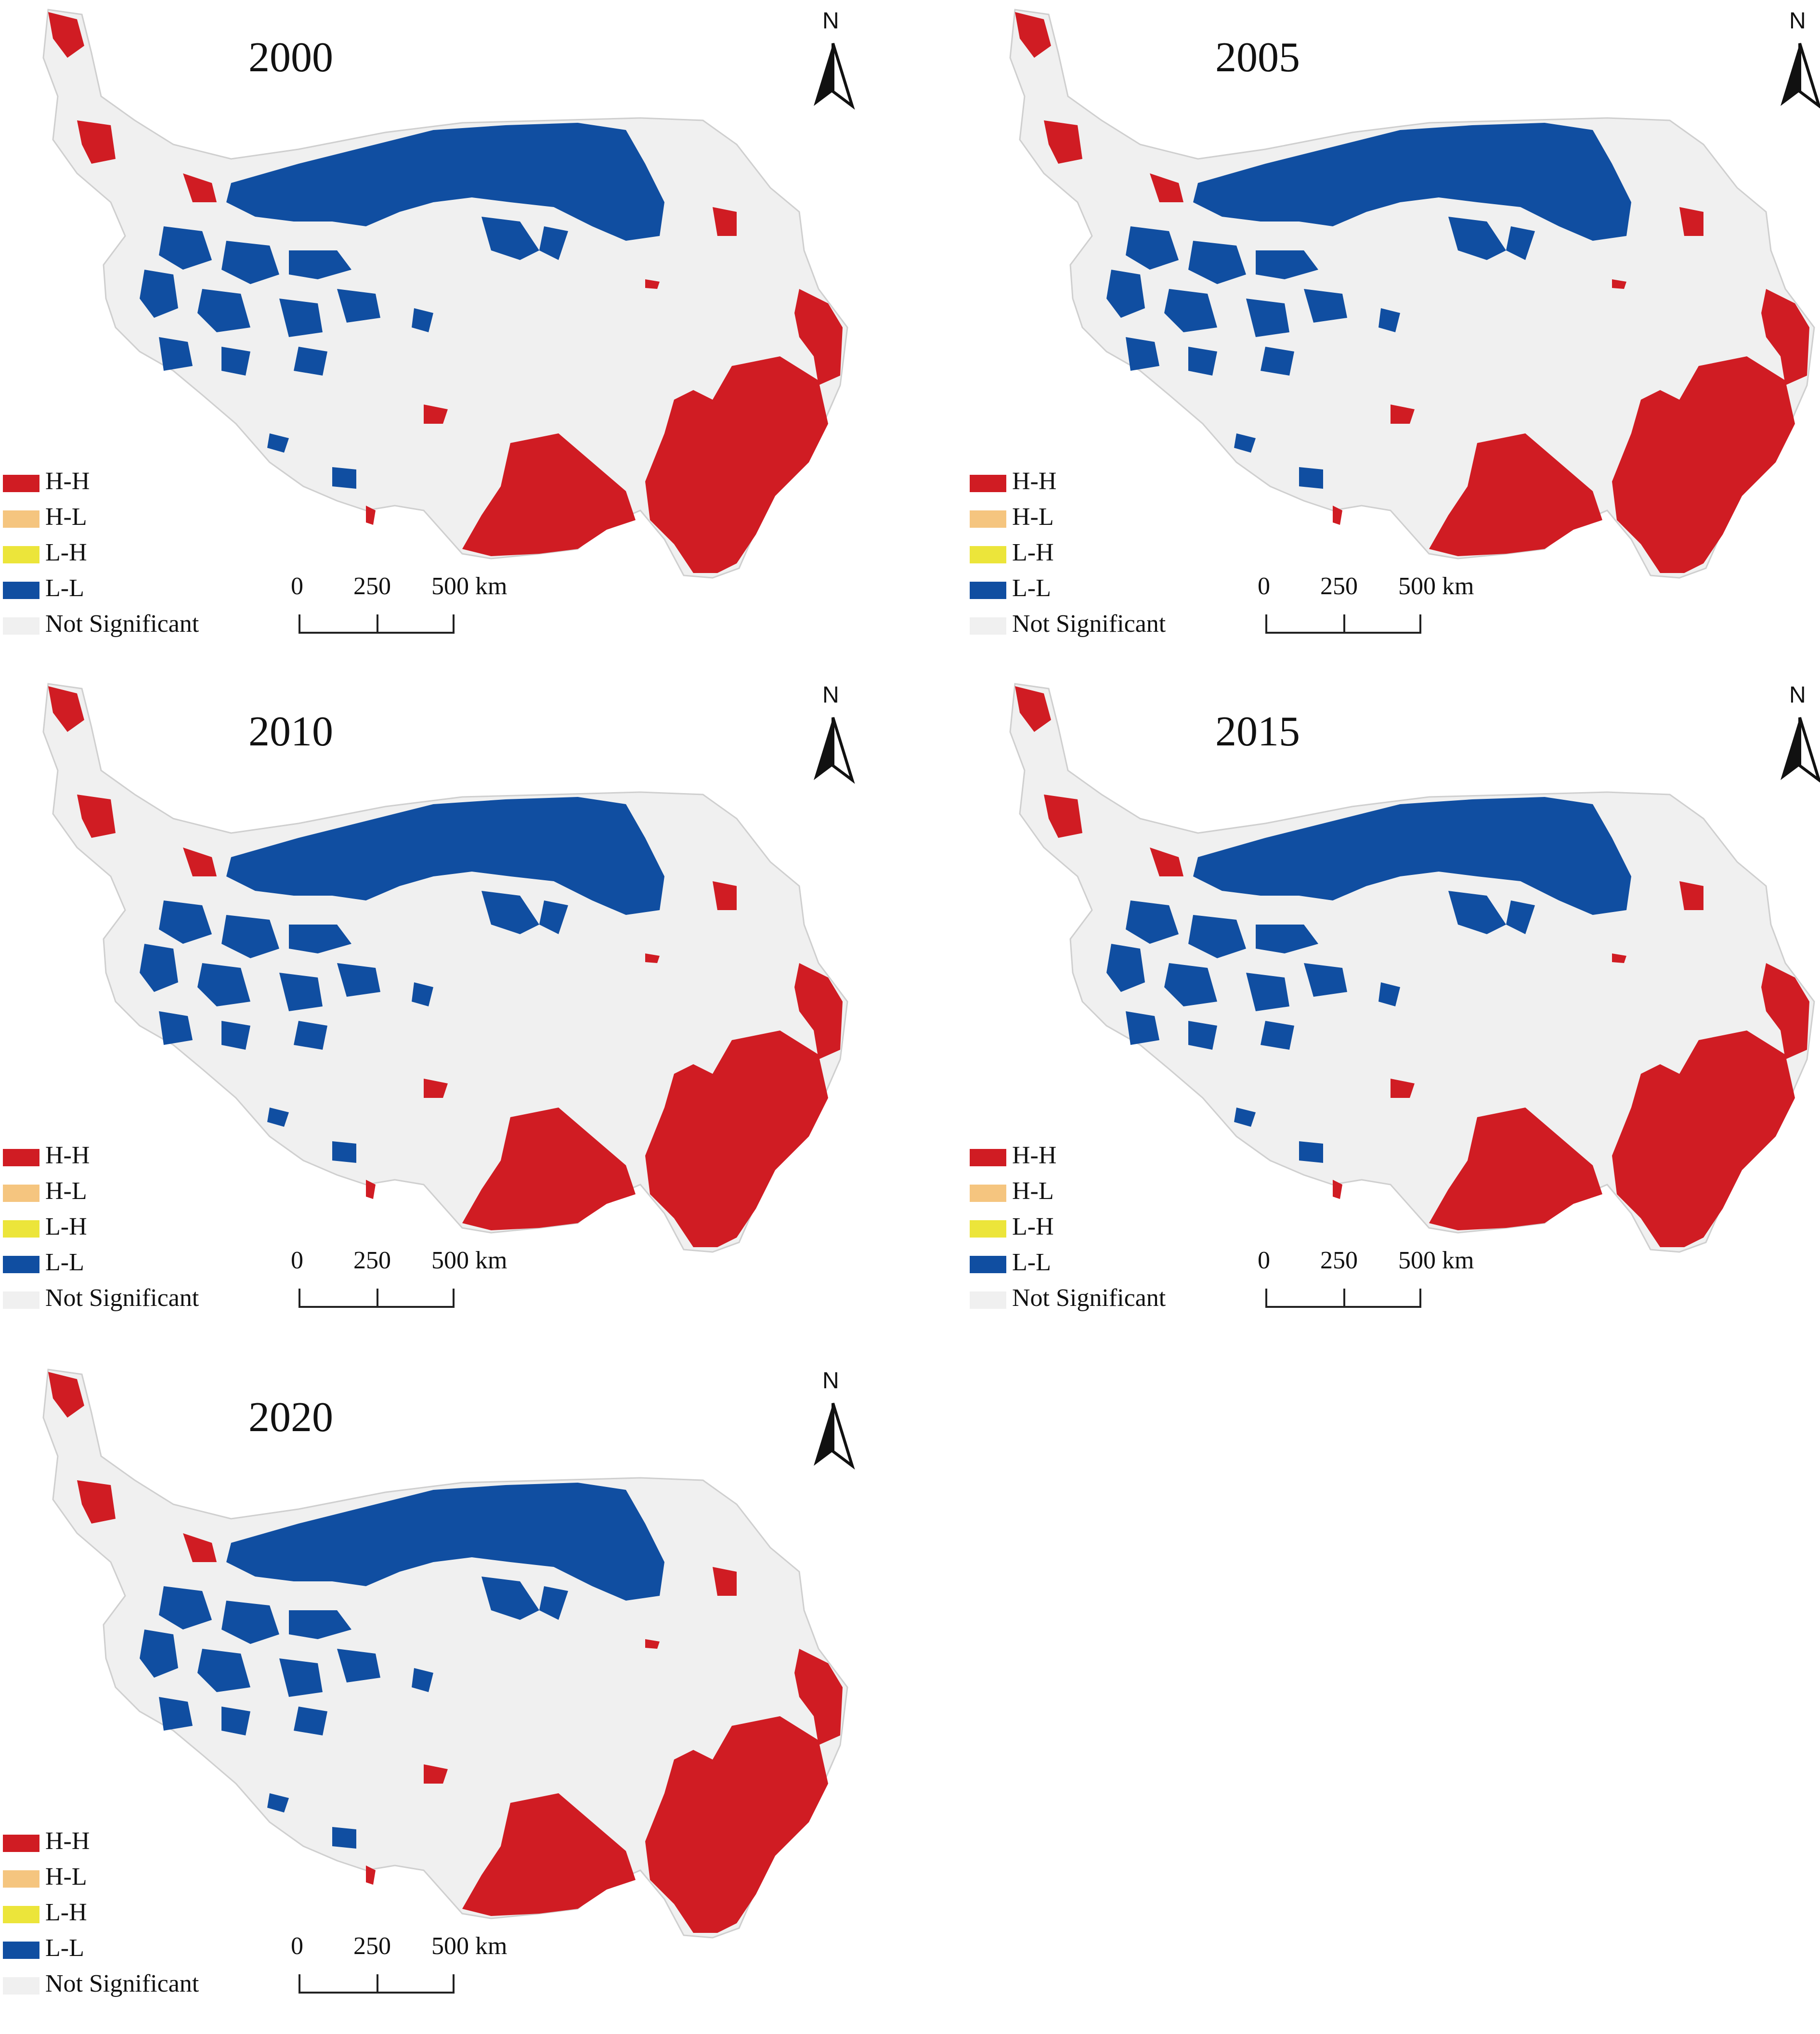 The width and height of the screenshot is (1820, 2034). What do you see at coordinates (1412, 294) in the screenshot?
I see `map-figure` at bounding box center [1412, 294].